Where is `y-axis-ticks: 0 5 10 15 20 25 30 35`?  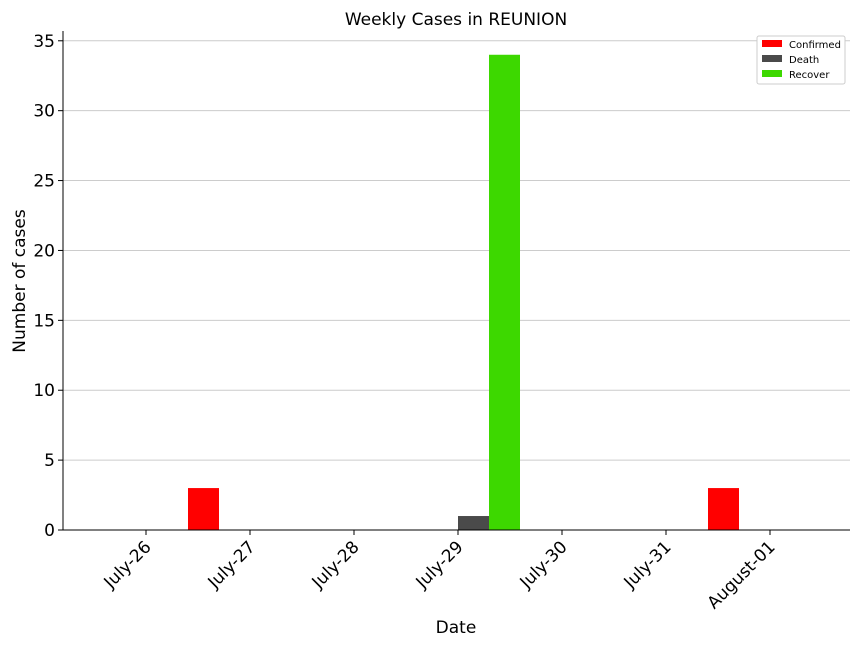
y-axis-ticks: 0 5 10 15 20 25 30 35 is located at coordinates (48, 286).